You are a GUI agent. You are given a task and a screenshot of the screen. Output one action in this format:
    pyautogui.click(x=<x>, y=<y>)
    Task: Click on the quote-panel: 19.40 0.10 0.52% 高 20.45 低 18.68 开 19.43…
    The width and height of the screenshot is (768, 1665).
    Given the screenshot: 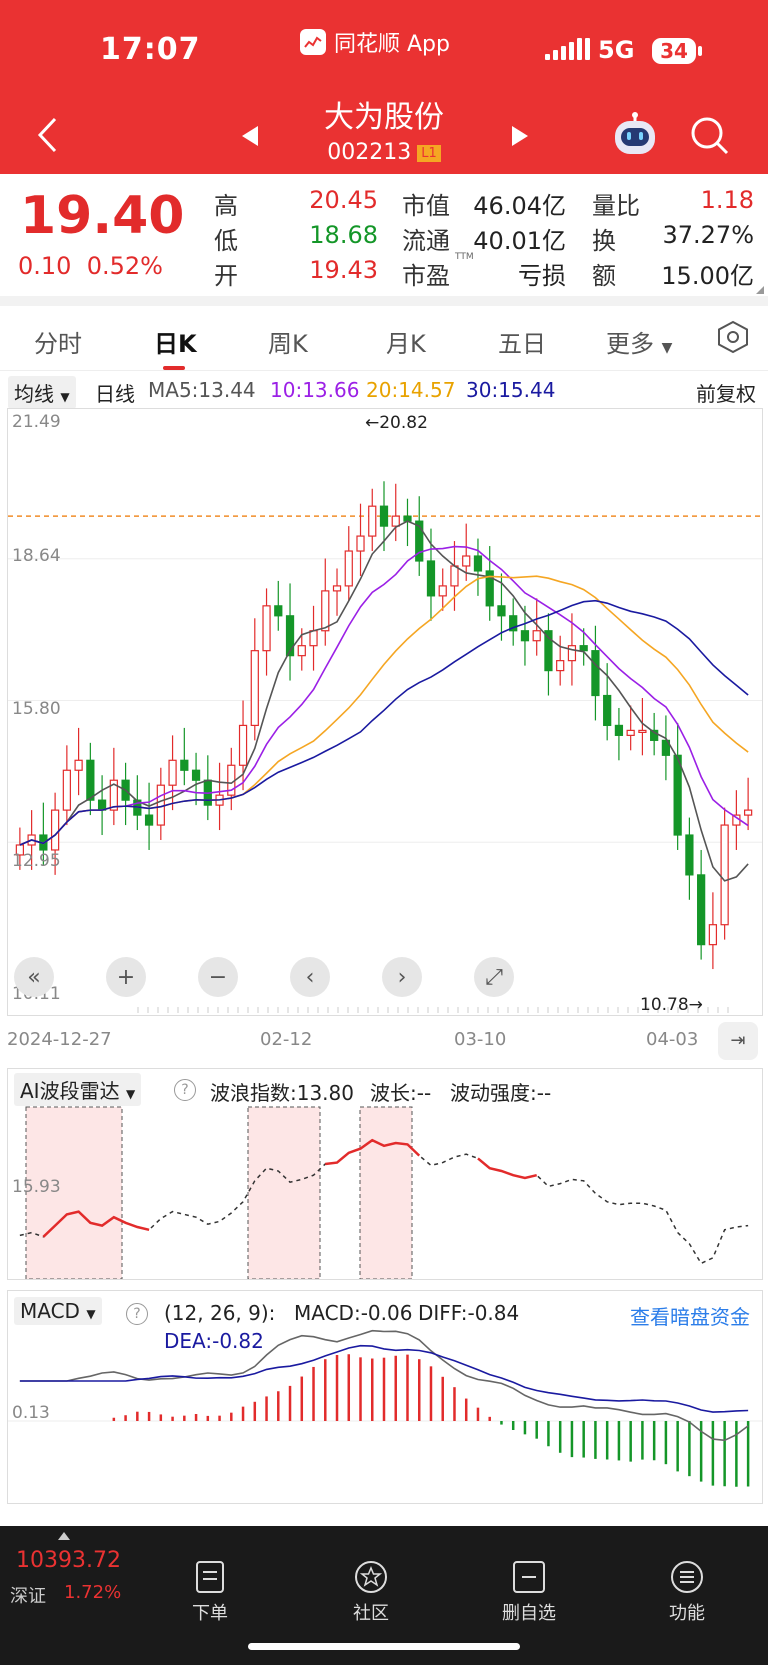 What is the action you would take?
    pyautogui.click(x=384, y=235)
    